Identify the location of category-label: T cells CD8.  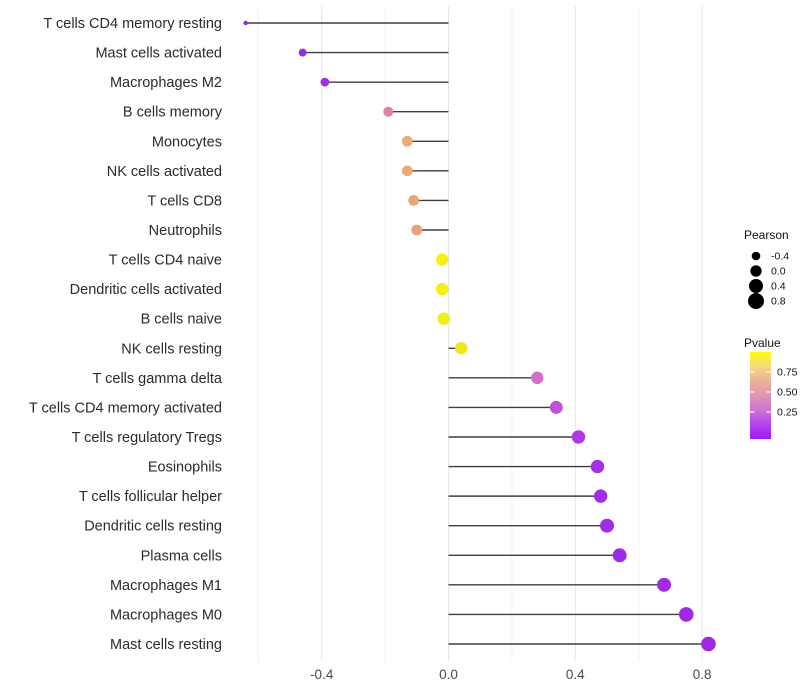
(184, 201).